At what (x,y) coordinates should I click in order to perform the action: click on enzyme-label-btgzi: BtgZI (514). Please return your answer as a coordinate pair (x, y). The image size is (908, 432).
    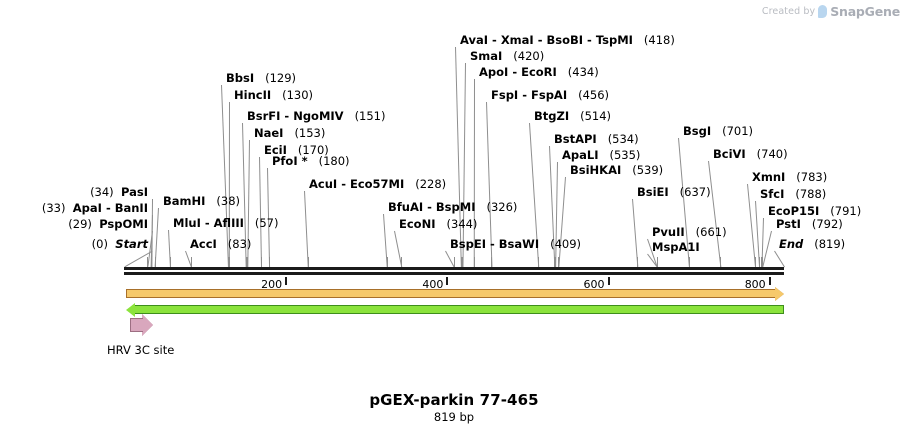
    Looking at the image, I should click on (572, 116).